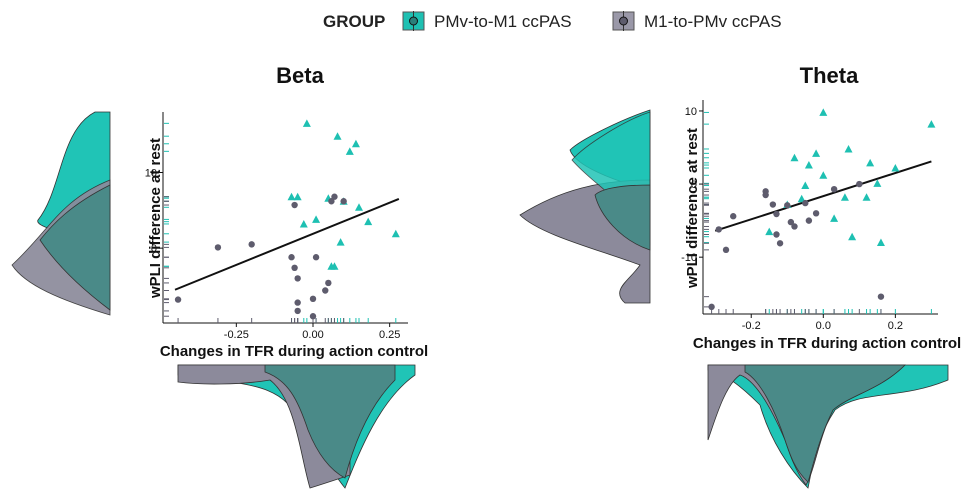 Image resolution: width=968 pixels, height=491 pixels. What do you see at coordinates (829, 75) in the screenshot?
I see `theta-title: Theta` at bounding box center [829, 75].